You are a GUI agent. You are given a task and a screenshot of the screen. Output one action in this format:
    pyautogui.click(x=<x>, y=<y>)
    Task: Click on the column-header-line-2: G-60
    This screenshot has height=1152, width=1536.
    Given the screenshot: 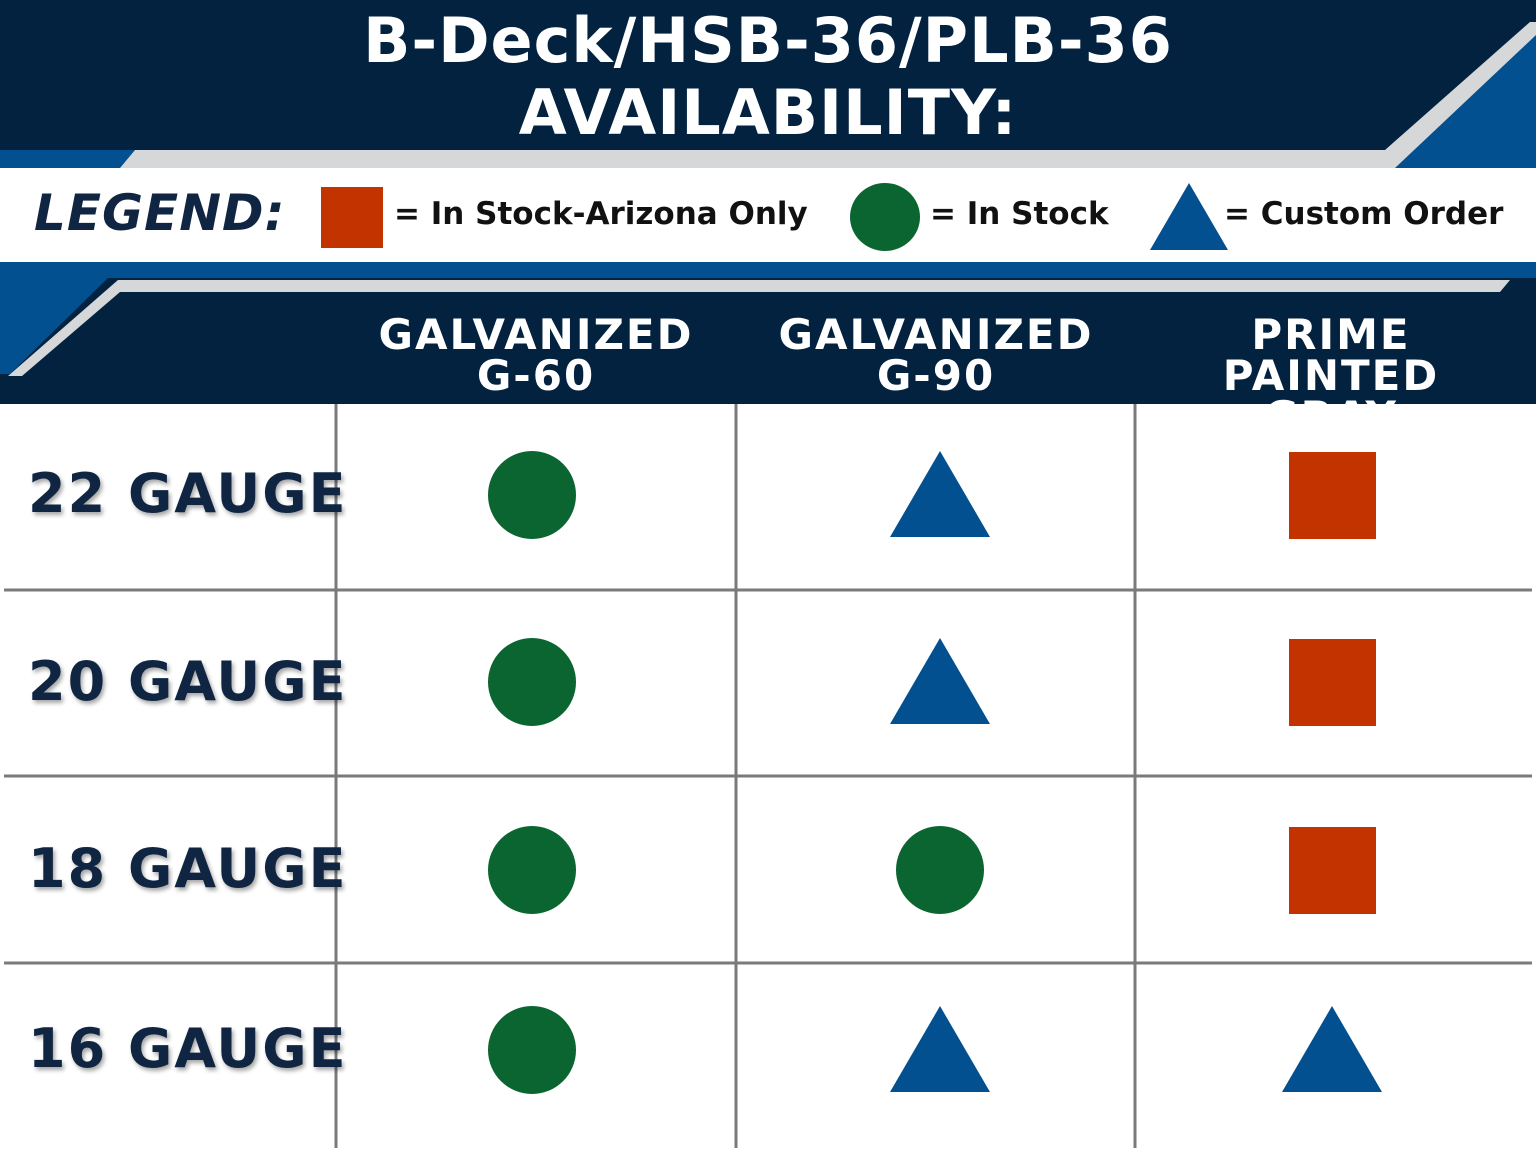 What is the action you would take?
    pyautogui.click(x=536, y=375)
    